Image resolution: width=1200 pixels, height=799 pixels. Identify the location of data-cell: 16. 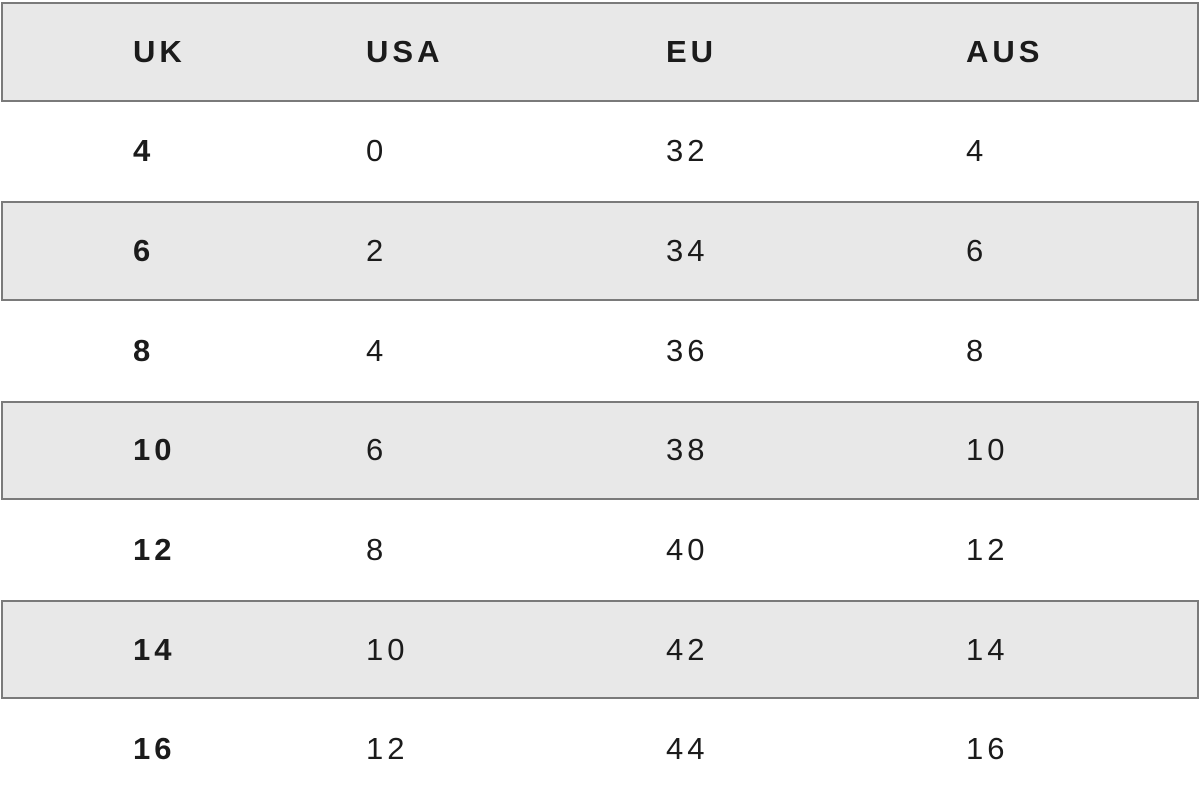
(987, 749).